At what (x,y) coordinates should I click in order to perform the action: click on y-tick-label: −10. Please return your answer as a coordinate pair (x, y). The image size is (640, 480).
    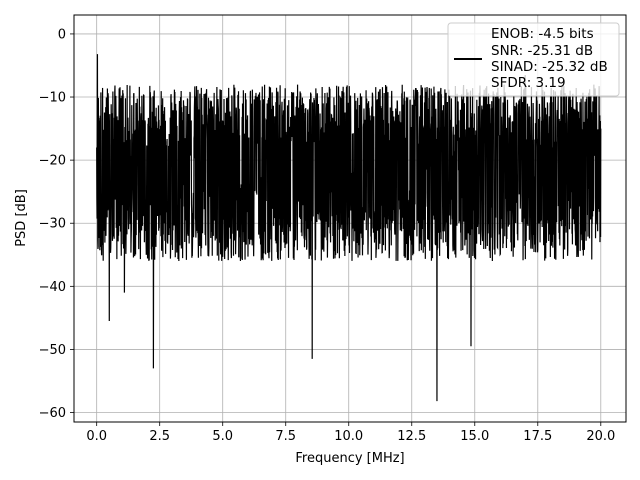
    Looking at the image, I should click on (52, 98).